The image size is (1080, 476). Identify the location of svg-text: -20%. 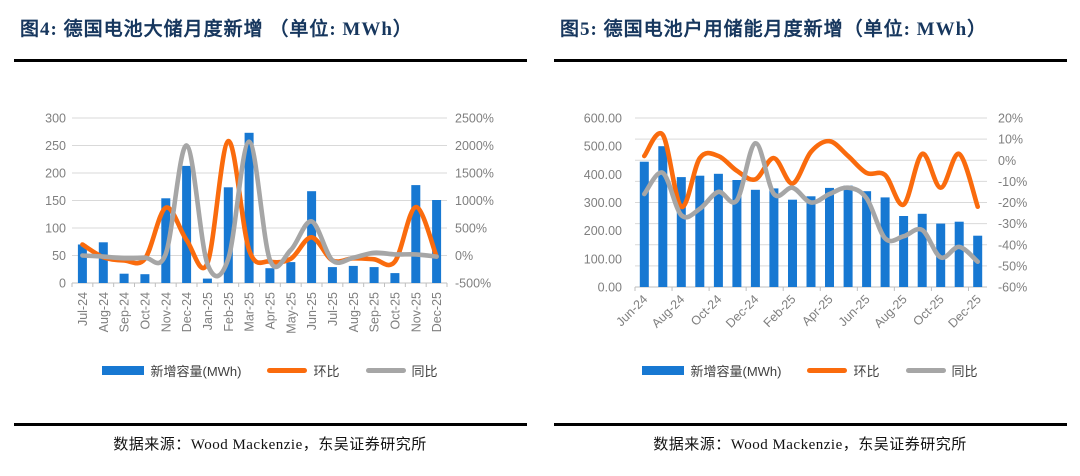
(1012, 203).